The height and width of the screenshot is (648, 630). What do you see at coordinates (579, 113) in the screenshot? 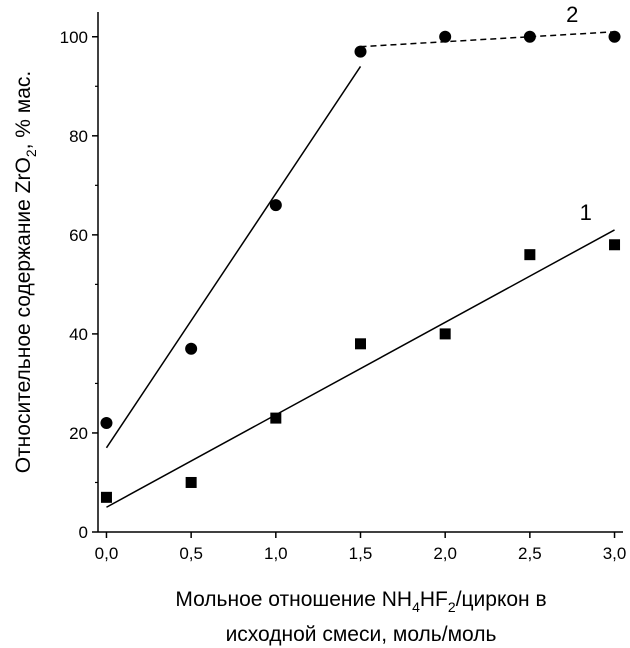
I see `series-labels: 12` at bounding box center [579, 113].